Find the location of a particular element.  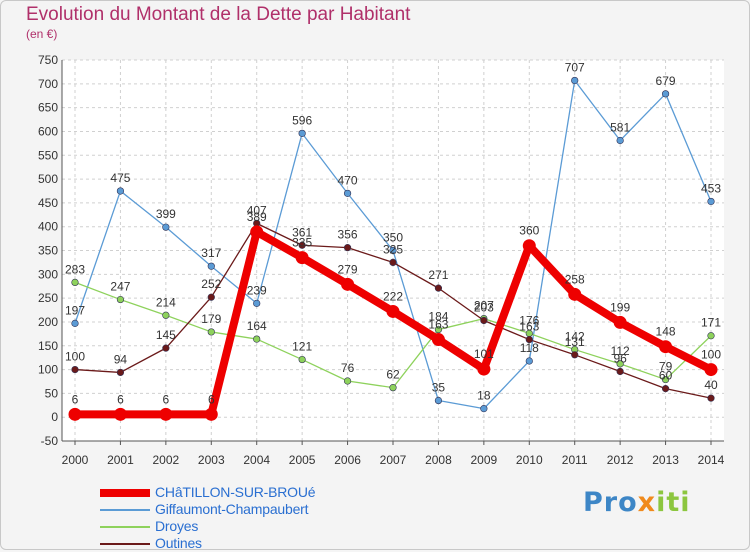

data-label-chatillon-sur-broue: 148 is located at coordinates (666, 332).